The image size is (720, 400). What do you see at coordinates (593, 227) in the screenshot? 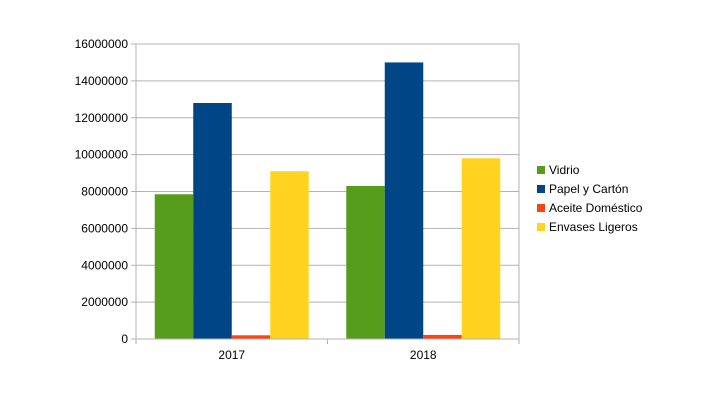
I see `legend-label: Envases Ligeros` at bounding box center [593, 227].